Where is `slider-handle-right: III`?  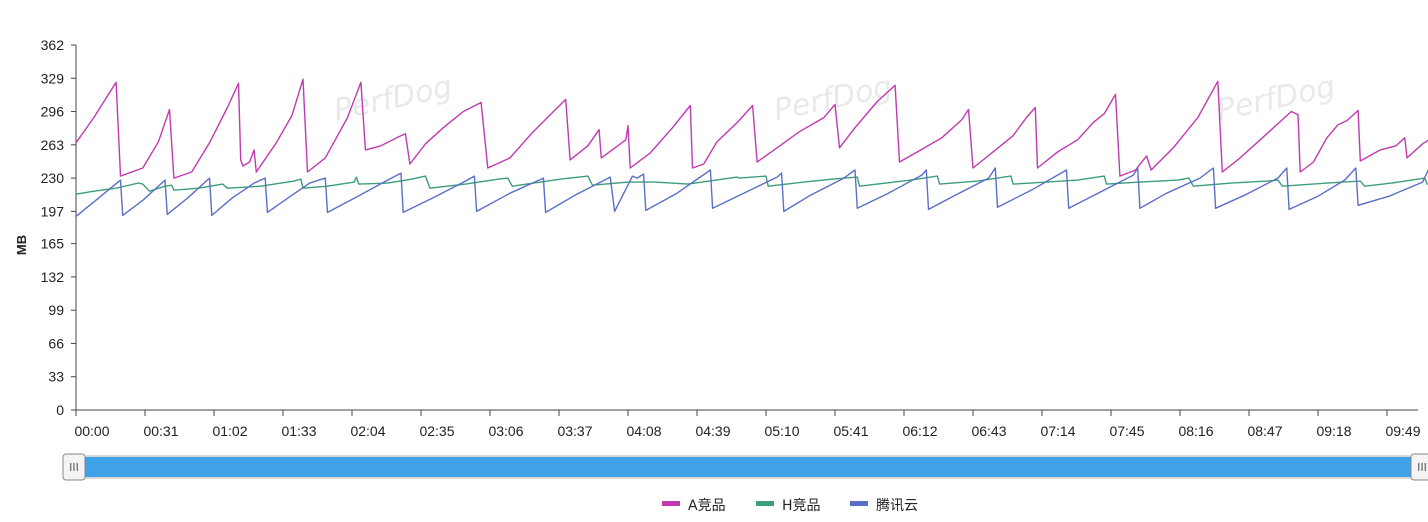
slider-handle-right: III is located at coordinates (1419, 467).